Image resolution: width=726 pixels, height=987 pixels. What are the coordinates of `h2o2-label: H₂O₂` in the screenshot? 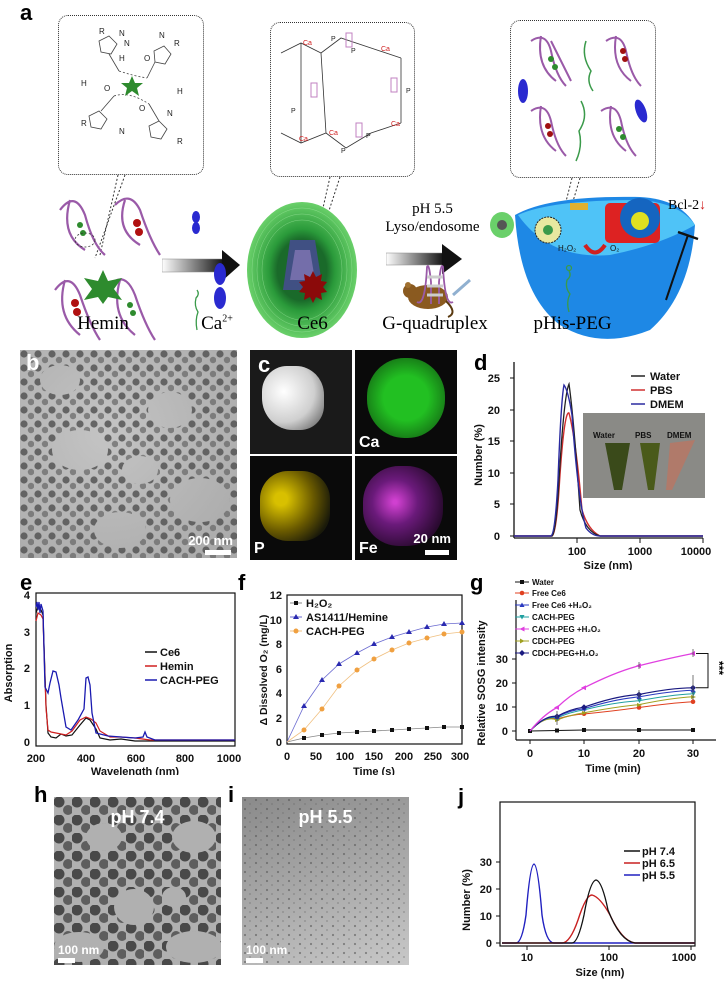 It's located at (567, 248).